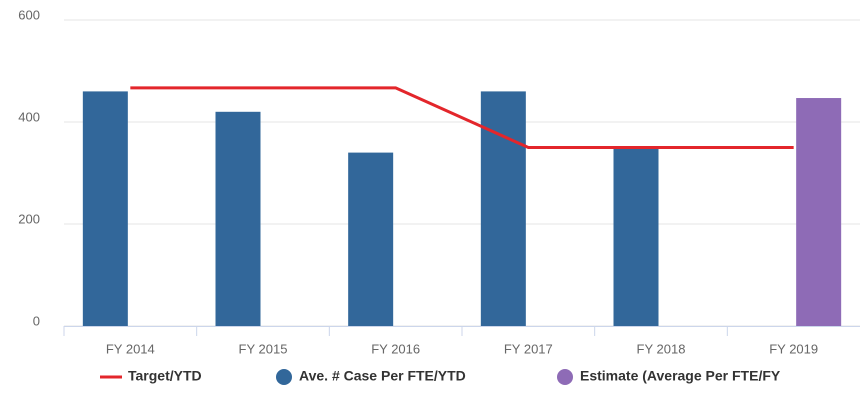  I want to click on x-tick-label: FY 2018, so click(661, 348).